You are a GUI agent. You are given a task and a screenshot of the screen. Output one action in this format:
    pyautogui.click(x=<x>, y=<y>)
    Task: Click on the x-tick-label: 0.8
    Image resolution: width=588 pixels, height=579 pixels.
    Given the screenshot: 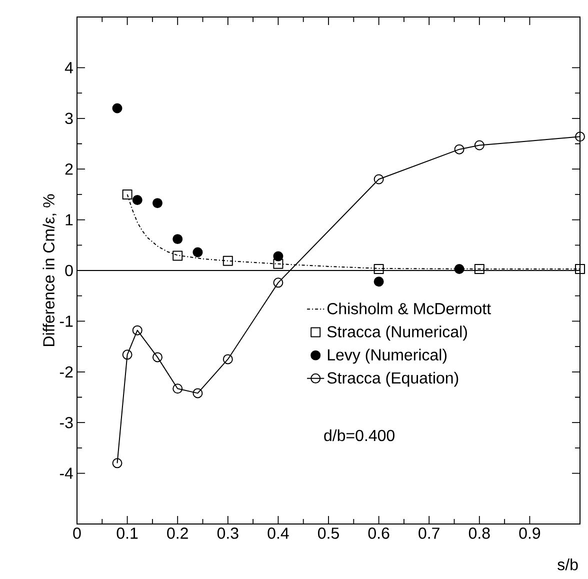 What is the action you would take?
    pyautogui.click(x=479, y=533)
    